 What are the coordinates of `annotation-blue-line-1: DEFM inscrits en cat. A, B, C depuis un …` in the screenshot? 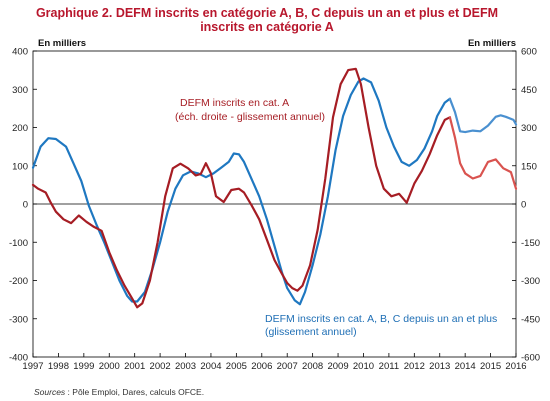 It's located at (381, 319).